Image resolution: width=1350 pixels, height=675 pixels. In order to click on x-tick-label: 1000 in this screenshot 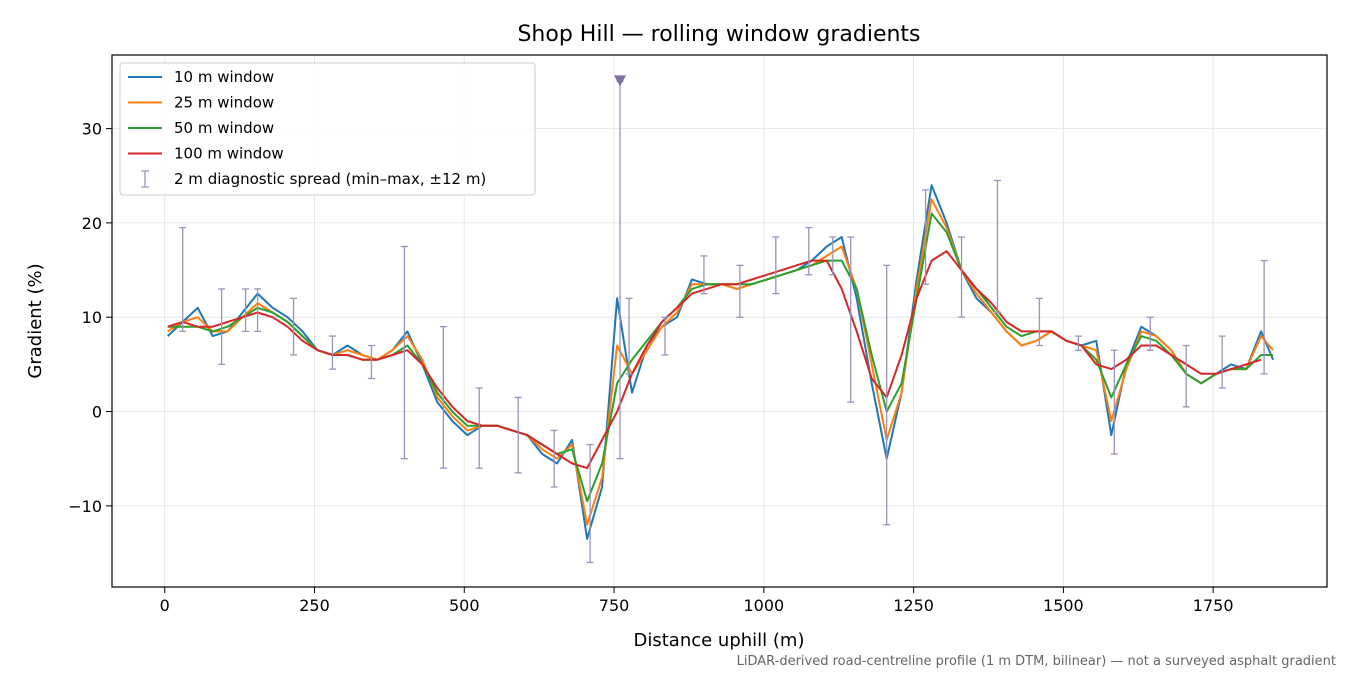, I will do `click(763, 605)`.